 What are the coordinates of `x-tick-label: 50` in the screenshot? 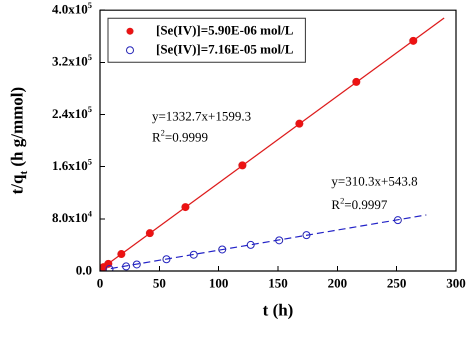 It's located at (159, 282).